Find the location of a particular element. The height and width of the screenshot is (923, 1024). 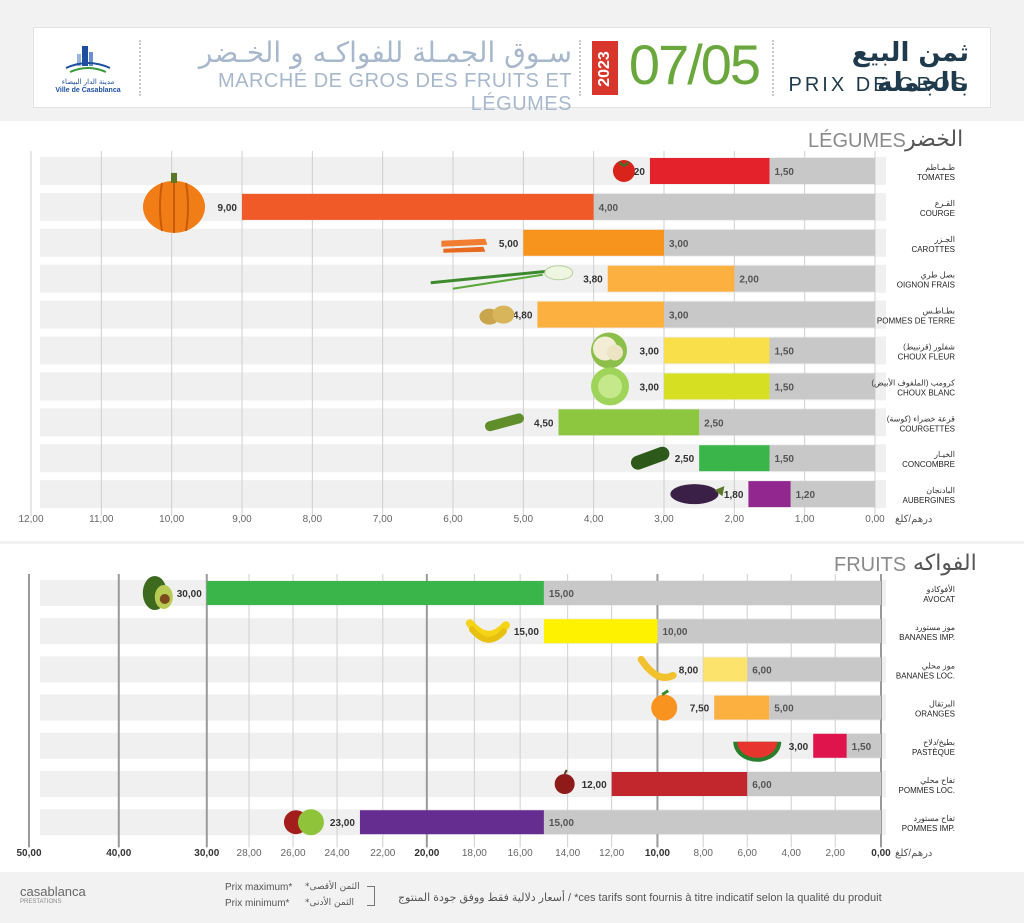

x-tick-label: 2,00 is located at coordinates (735, 519).